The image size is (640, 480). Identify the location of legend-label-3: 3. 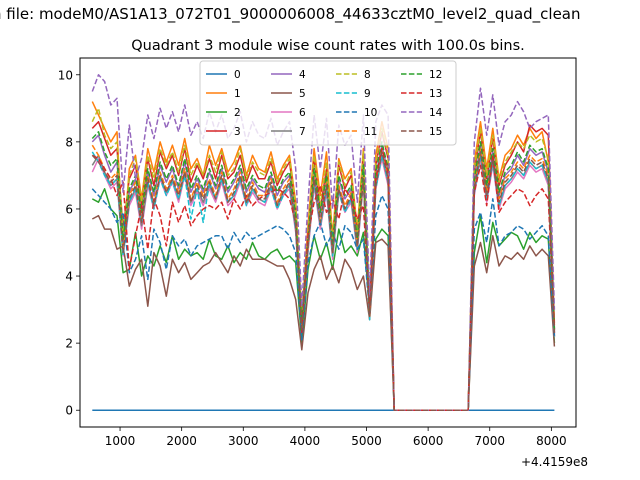
(237, 132).